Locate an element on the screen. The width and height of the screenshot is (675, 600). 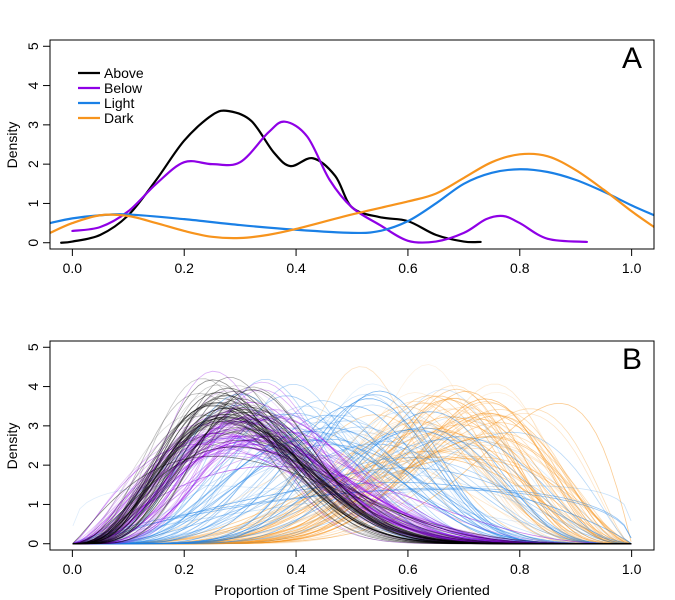
panel-b-y-tick-label: 0 is located at coordinates (33, 544).